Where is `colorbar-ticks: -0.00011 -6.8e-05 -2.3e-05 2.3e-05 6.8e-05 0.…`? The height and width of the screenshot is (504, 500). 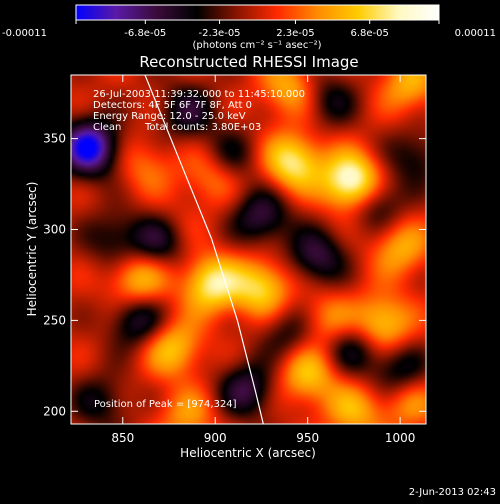
colorbar-ticks: -0.00011 -6.8e-05 -2.3e-05 2.3e-05 6.8e-05 0.… is located at coordinates (249, 29).